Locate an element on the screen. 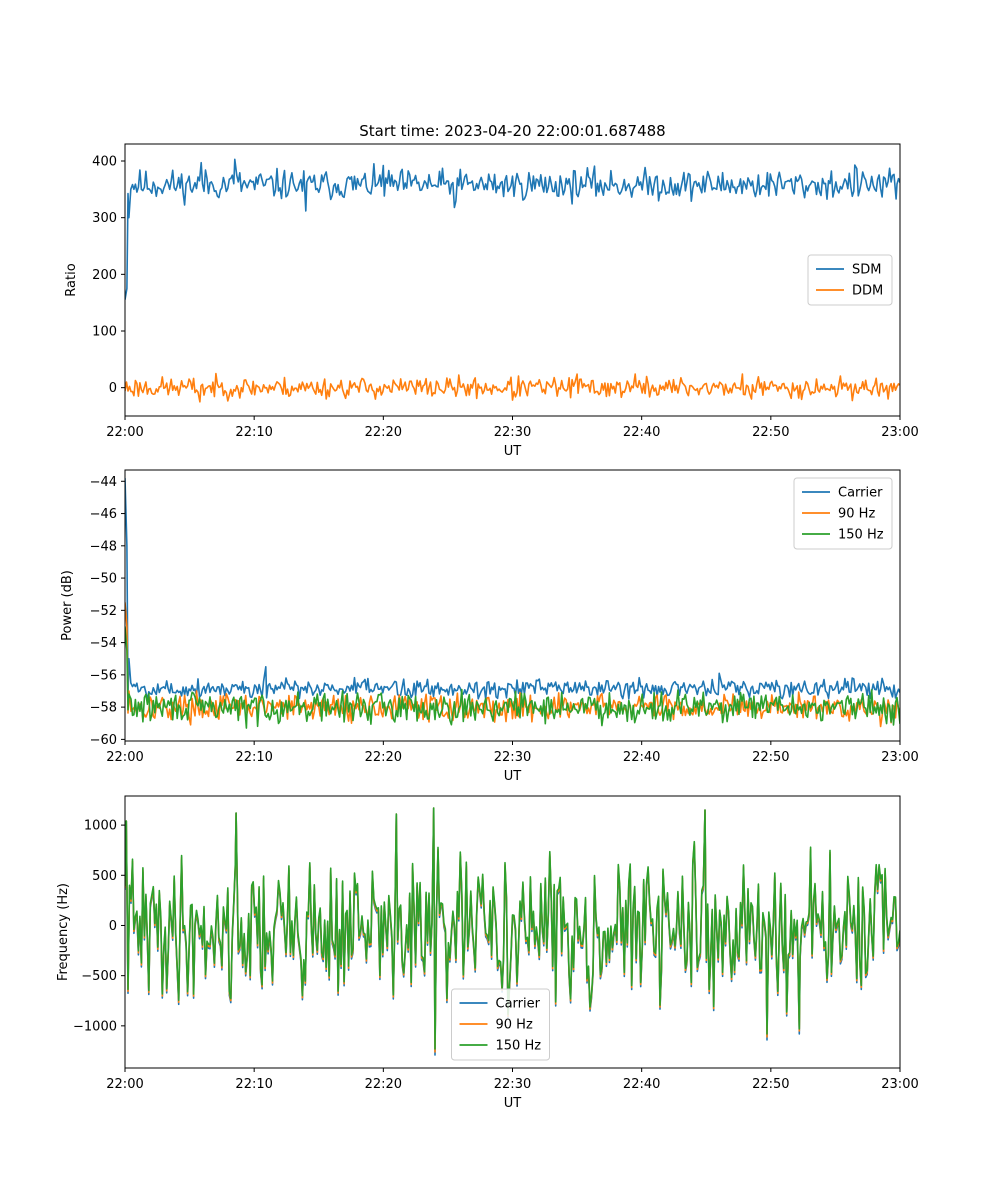  series-line-ddm is located at coordinates (512, 387).